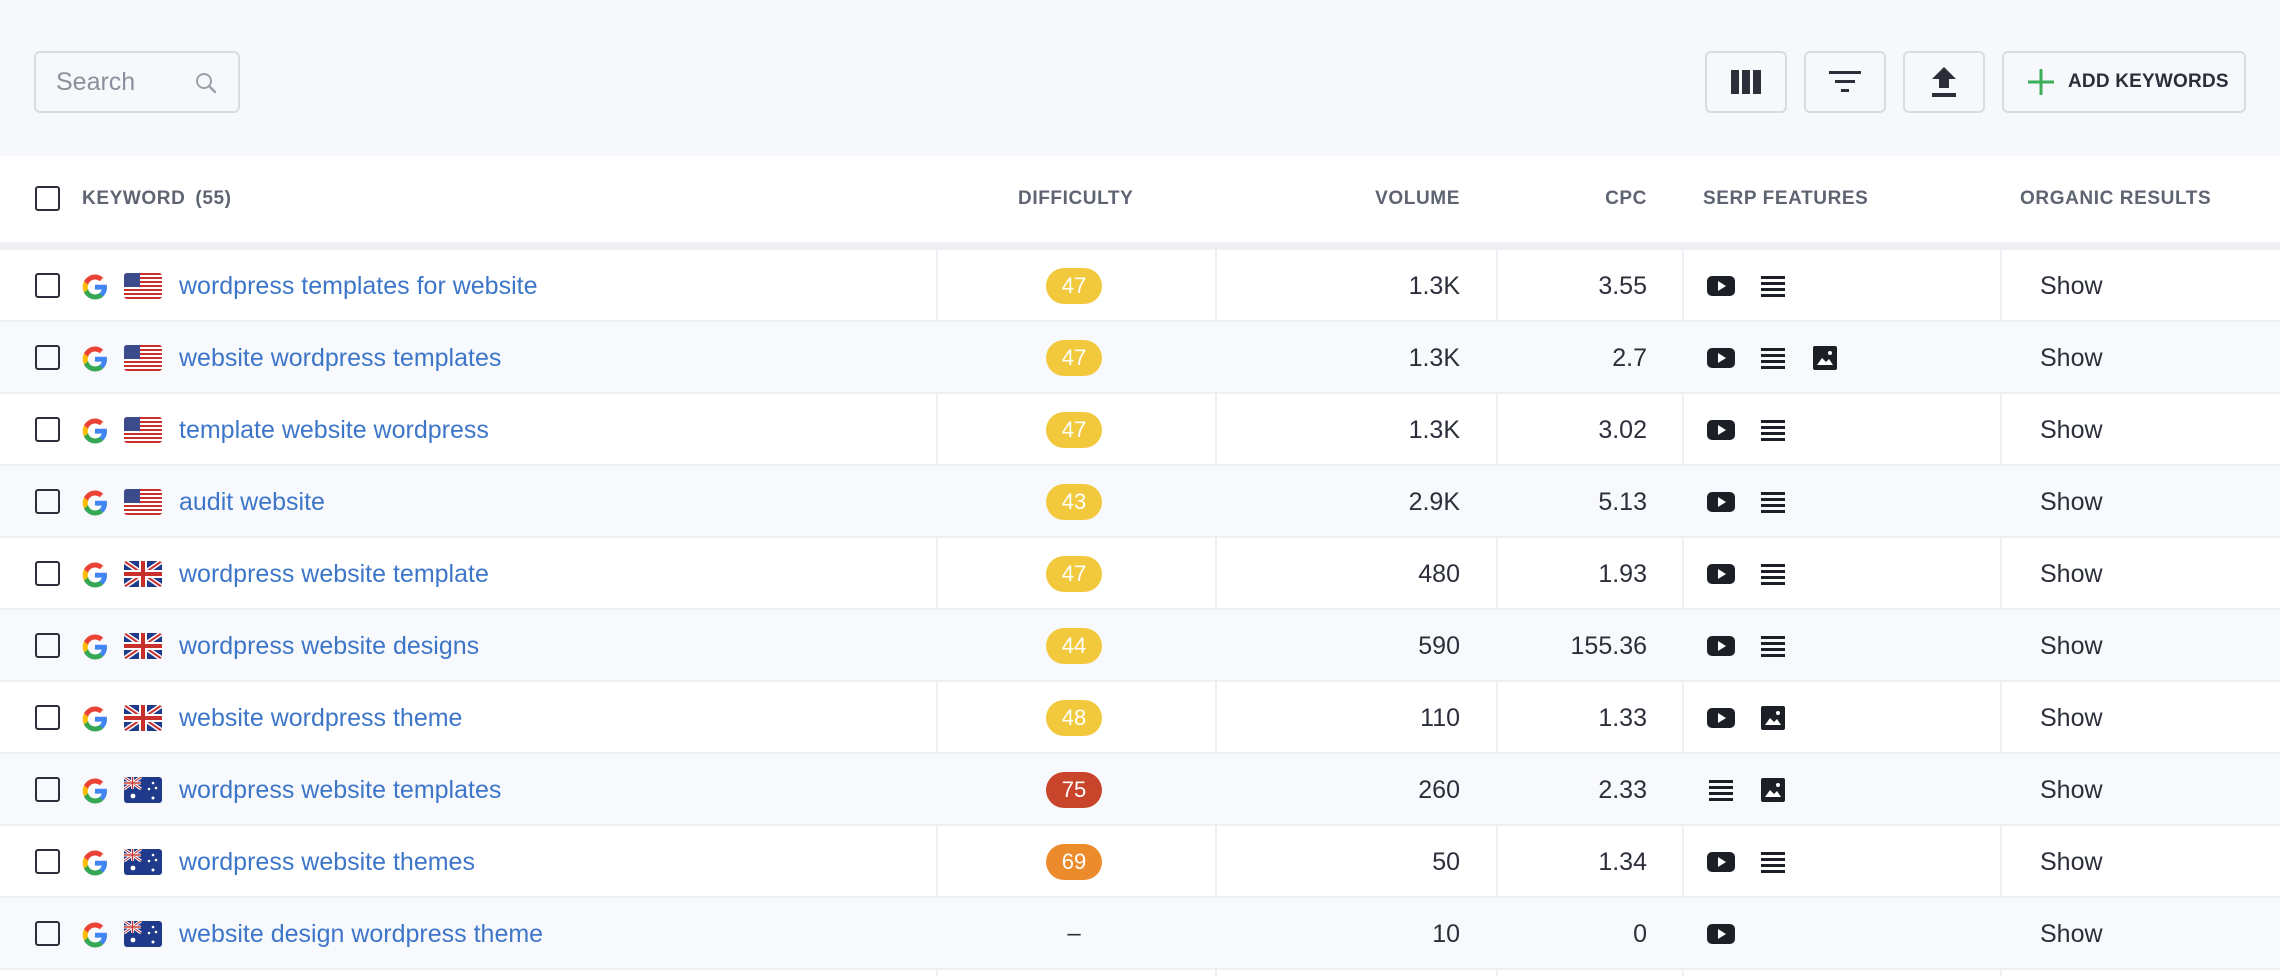  I want to click on keyword-link: wordpress website template, so click(334, 573).